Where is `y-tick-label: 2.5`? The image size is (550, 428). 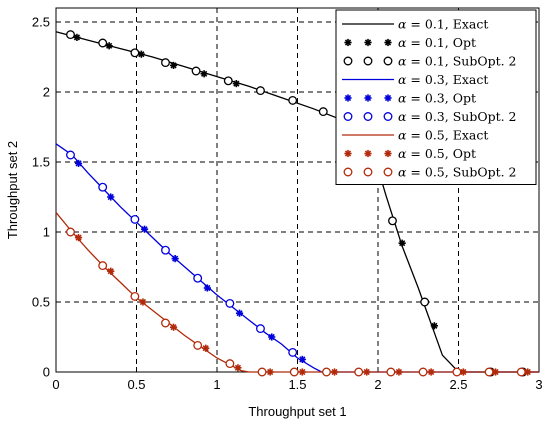 y-tick-label: 2.5 is located at coordinates (41, 22).